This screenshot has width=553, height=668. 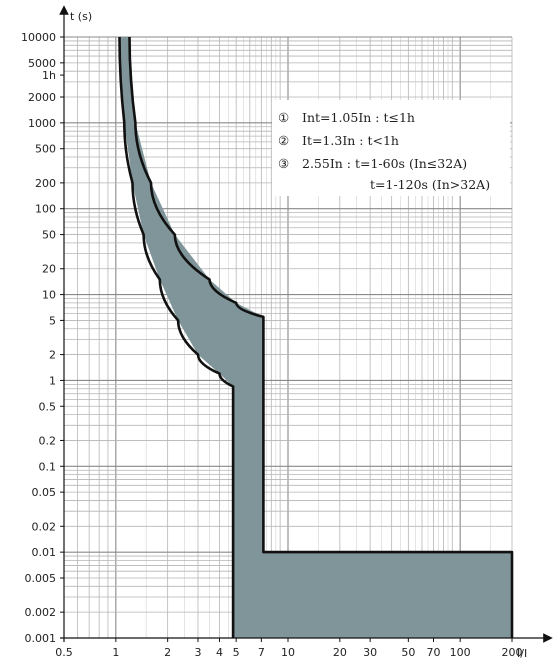 I want to click on y-tick-label: 100, so click(x=45, y=209).